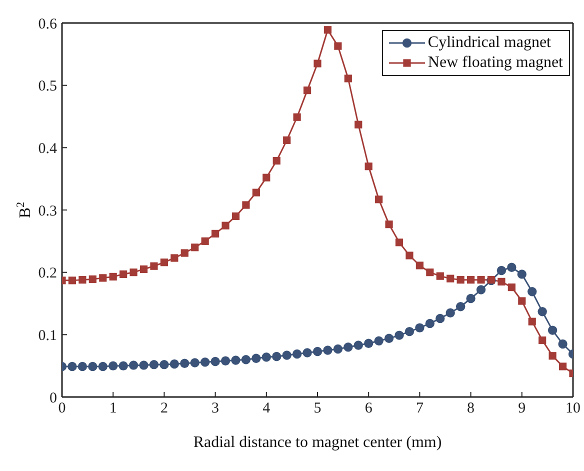 This screenshot has height=471, width=584. I want to click on x-tick-label: 3, so click(216, 408).